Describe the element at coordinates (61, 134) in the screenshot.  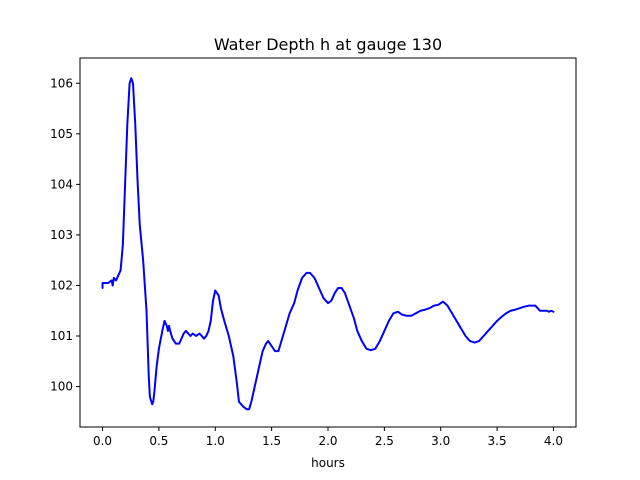
I see `y-tick-label: 105` at that location.